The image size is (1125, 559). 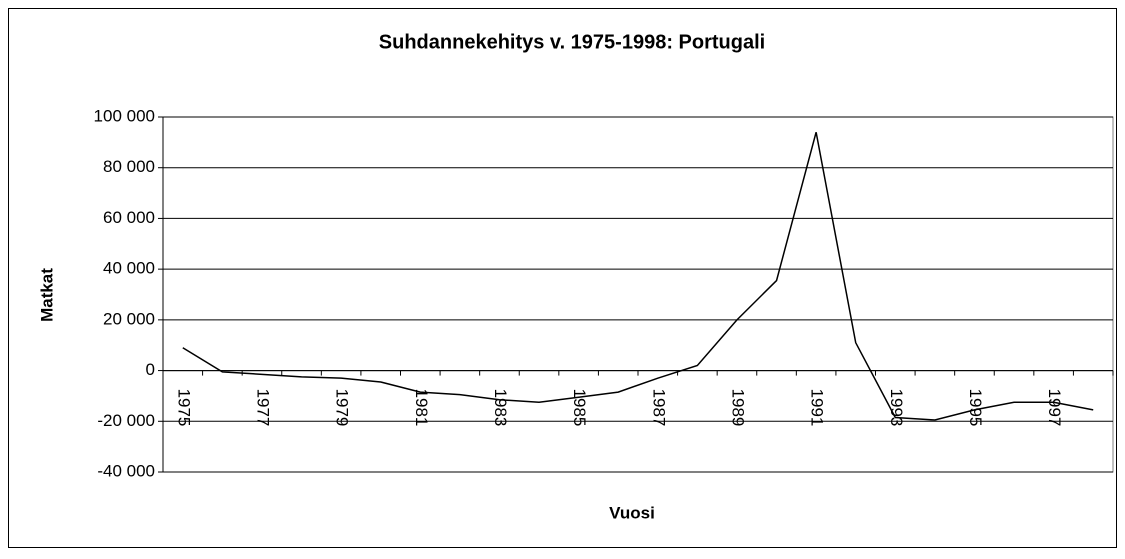 I want to click on y-tick-label: 100 000, so click(x=124, y=115).